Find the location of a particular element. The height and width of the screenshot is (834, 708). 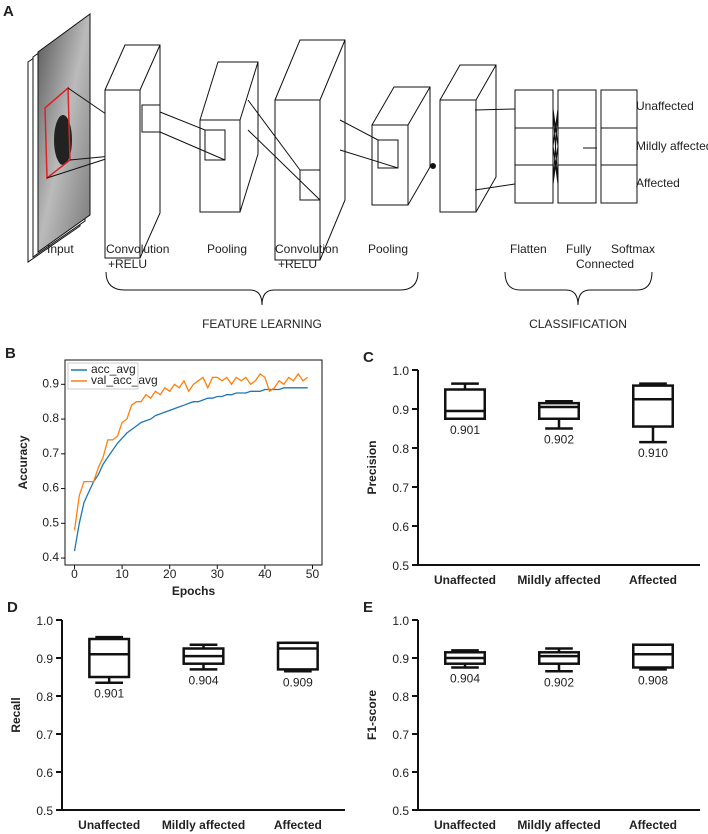

y-tick-label: 0.4 is located at coordinates (50, 557).